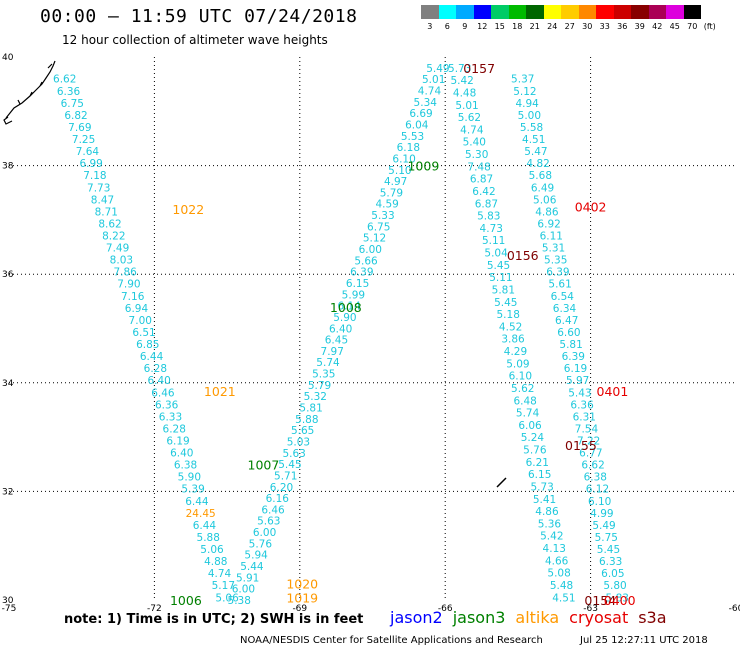  I want to click on wave-height-value: 6.77, so click(590, 454).